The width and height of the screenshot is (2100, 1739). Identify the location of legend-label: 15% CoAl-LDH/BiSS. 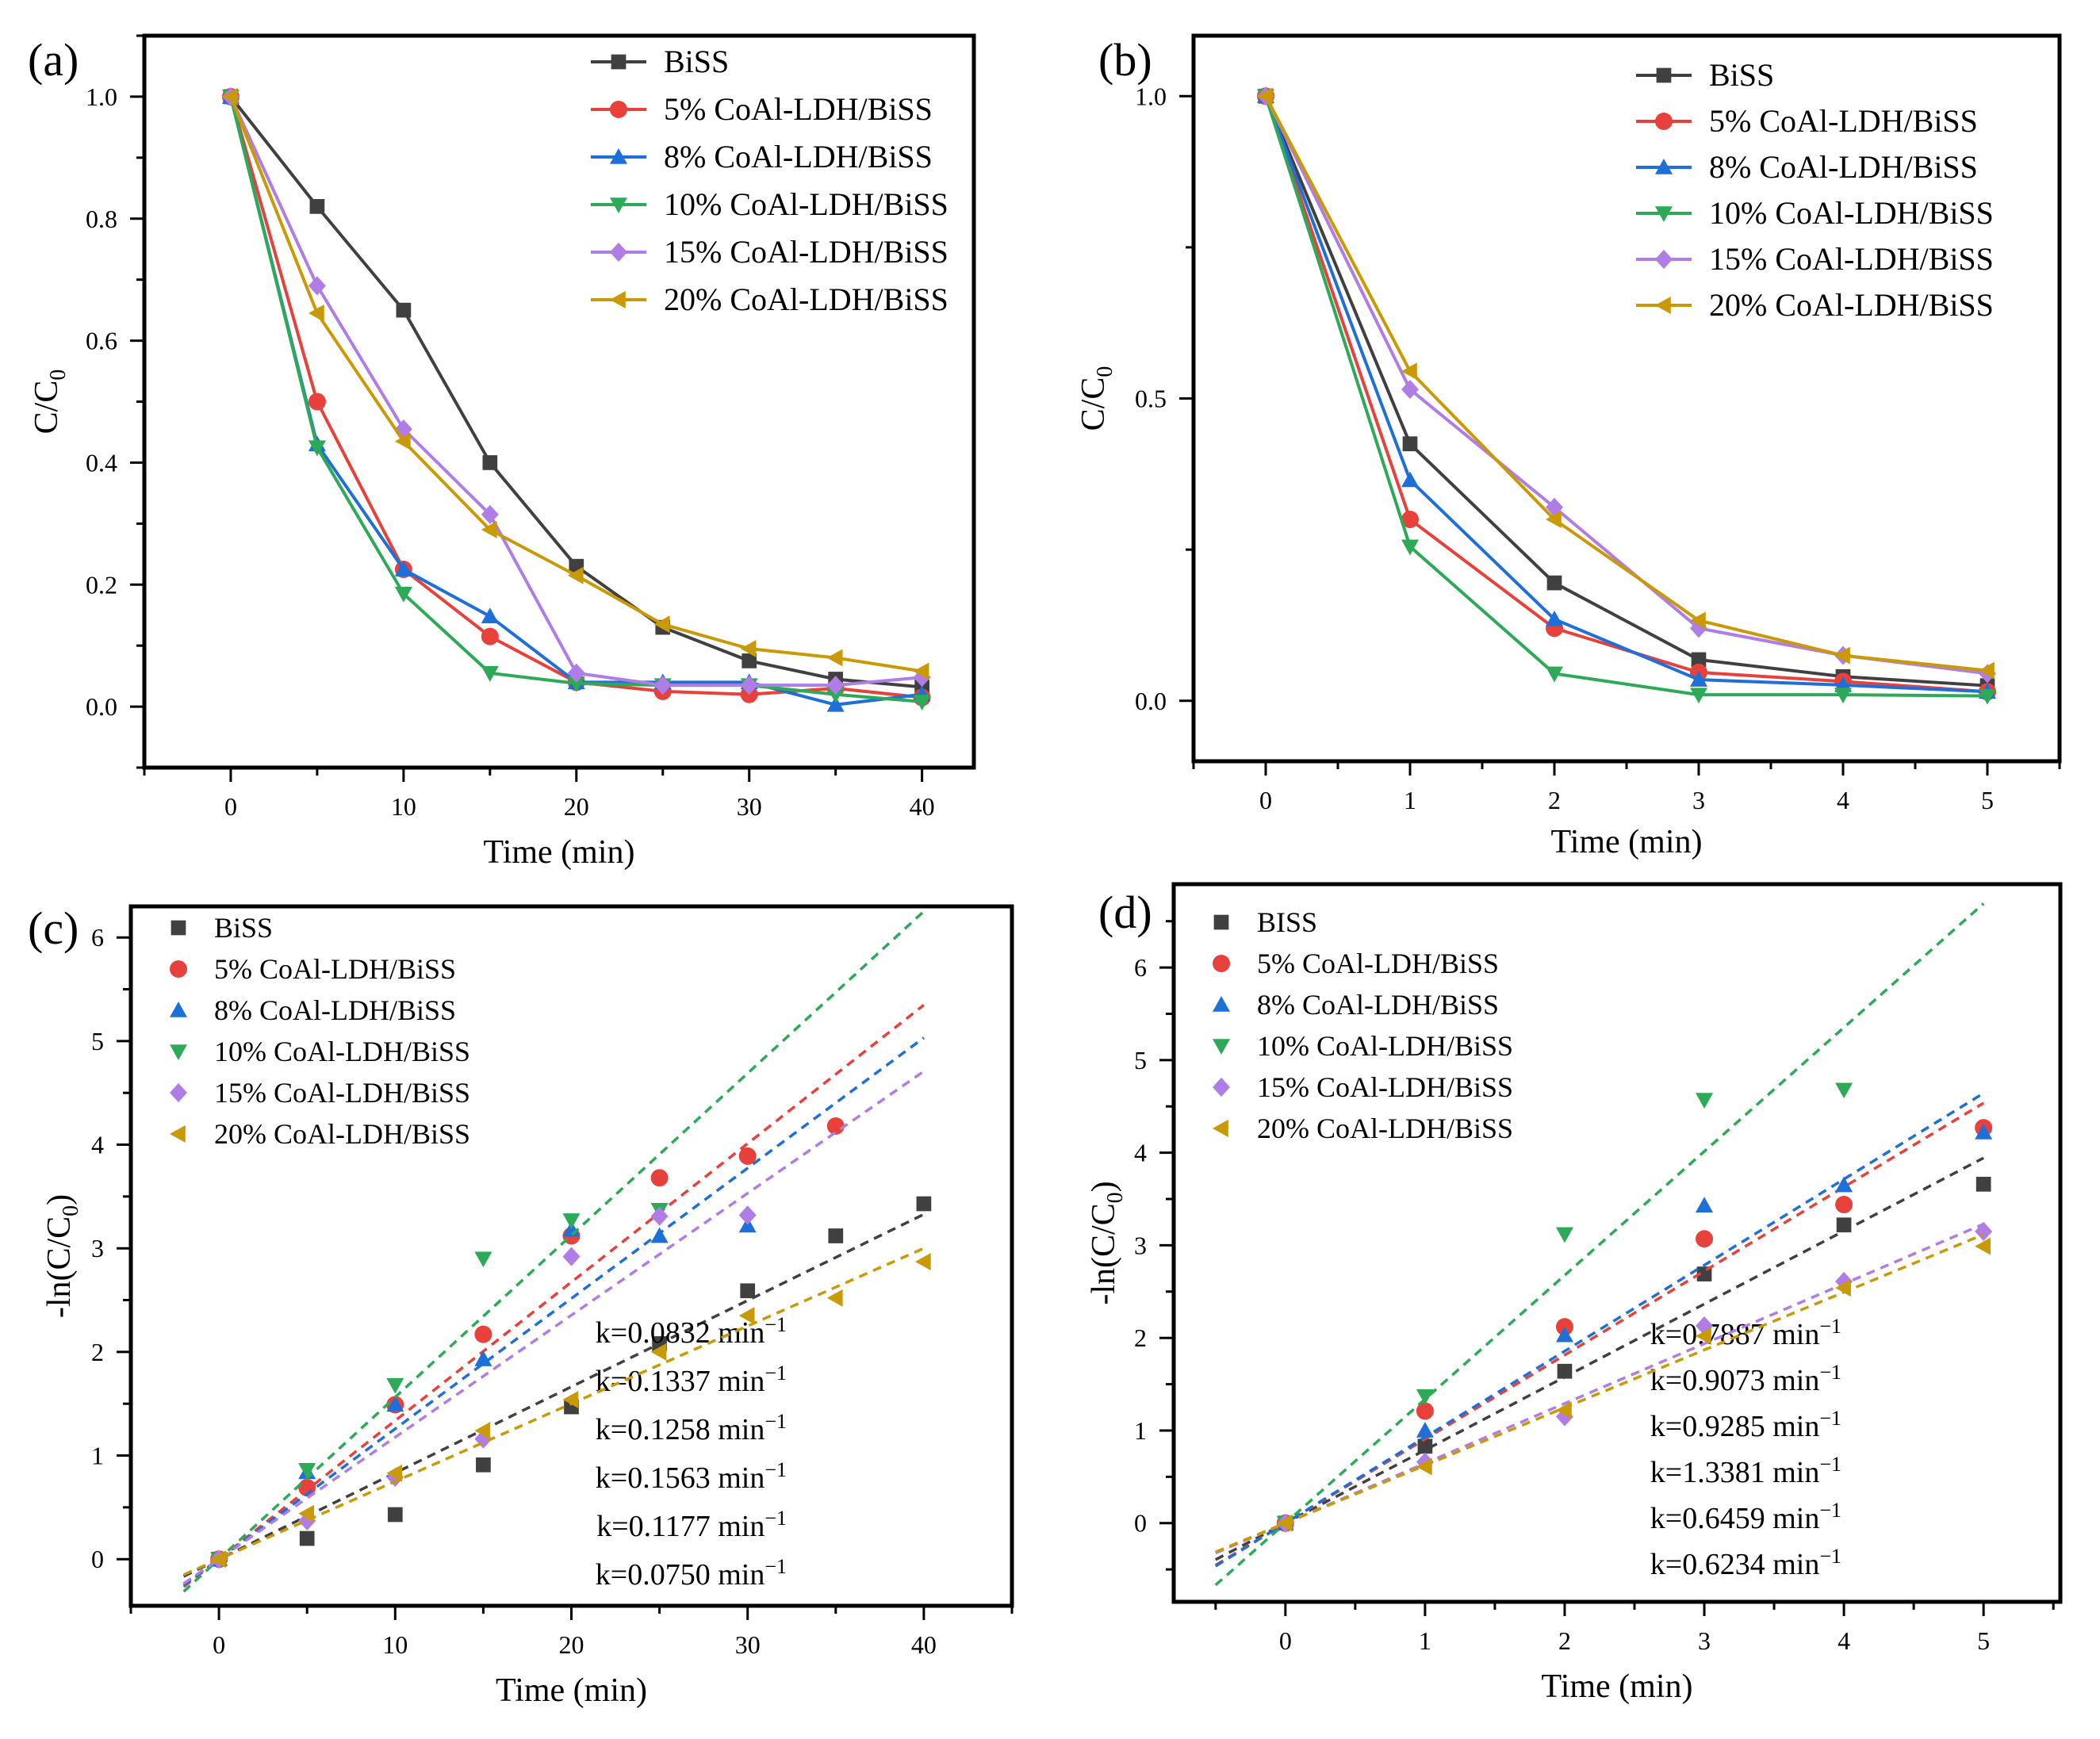
(1852, 259).